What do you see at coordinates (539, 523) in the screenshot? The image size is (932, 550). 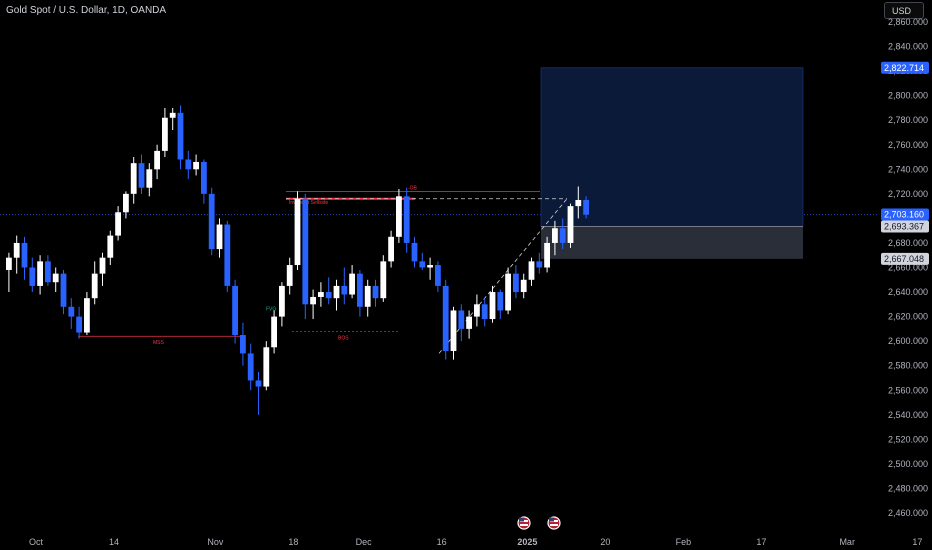 I see `event-icons` at bounding box center [539, 523].